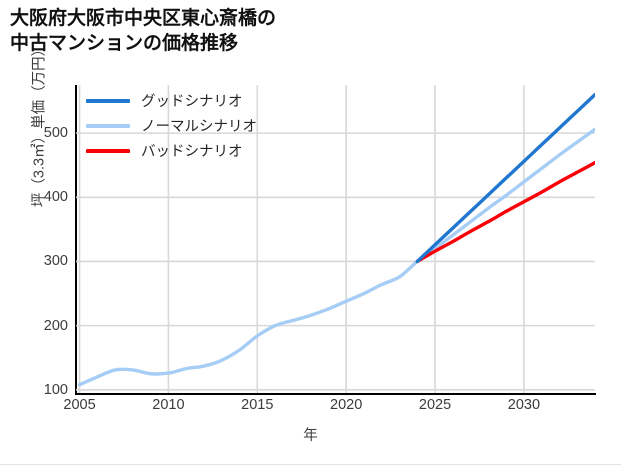  I want to click on legend-swatch-normal-icon, so click(108, 125).